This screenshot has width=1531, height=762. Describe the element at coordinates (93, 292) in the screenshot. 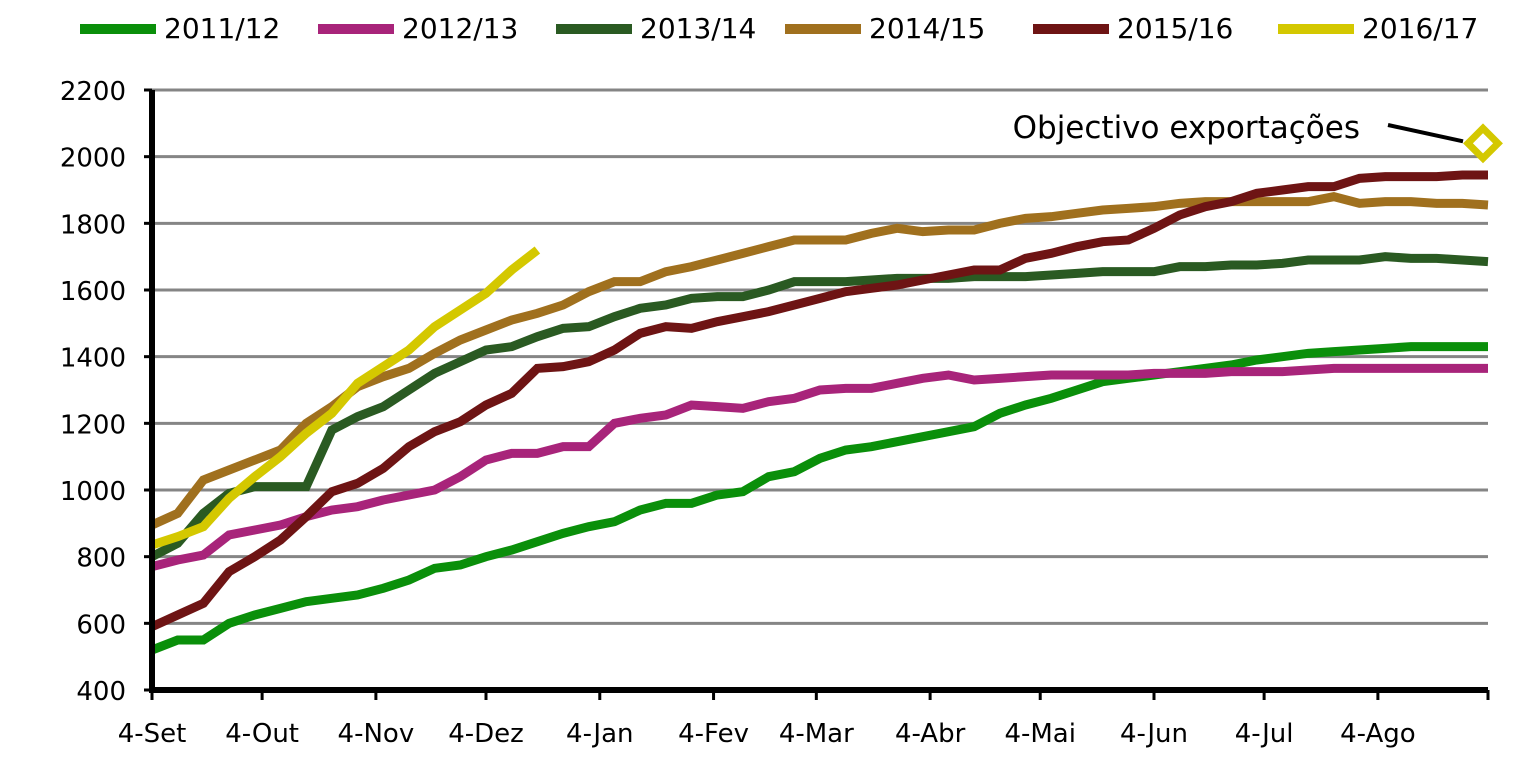

I see `y-tick-label: 1600` at that location.